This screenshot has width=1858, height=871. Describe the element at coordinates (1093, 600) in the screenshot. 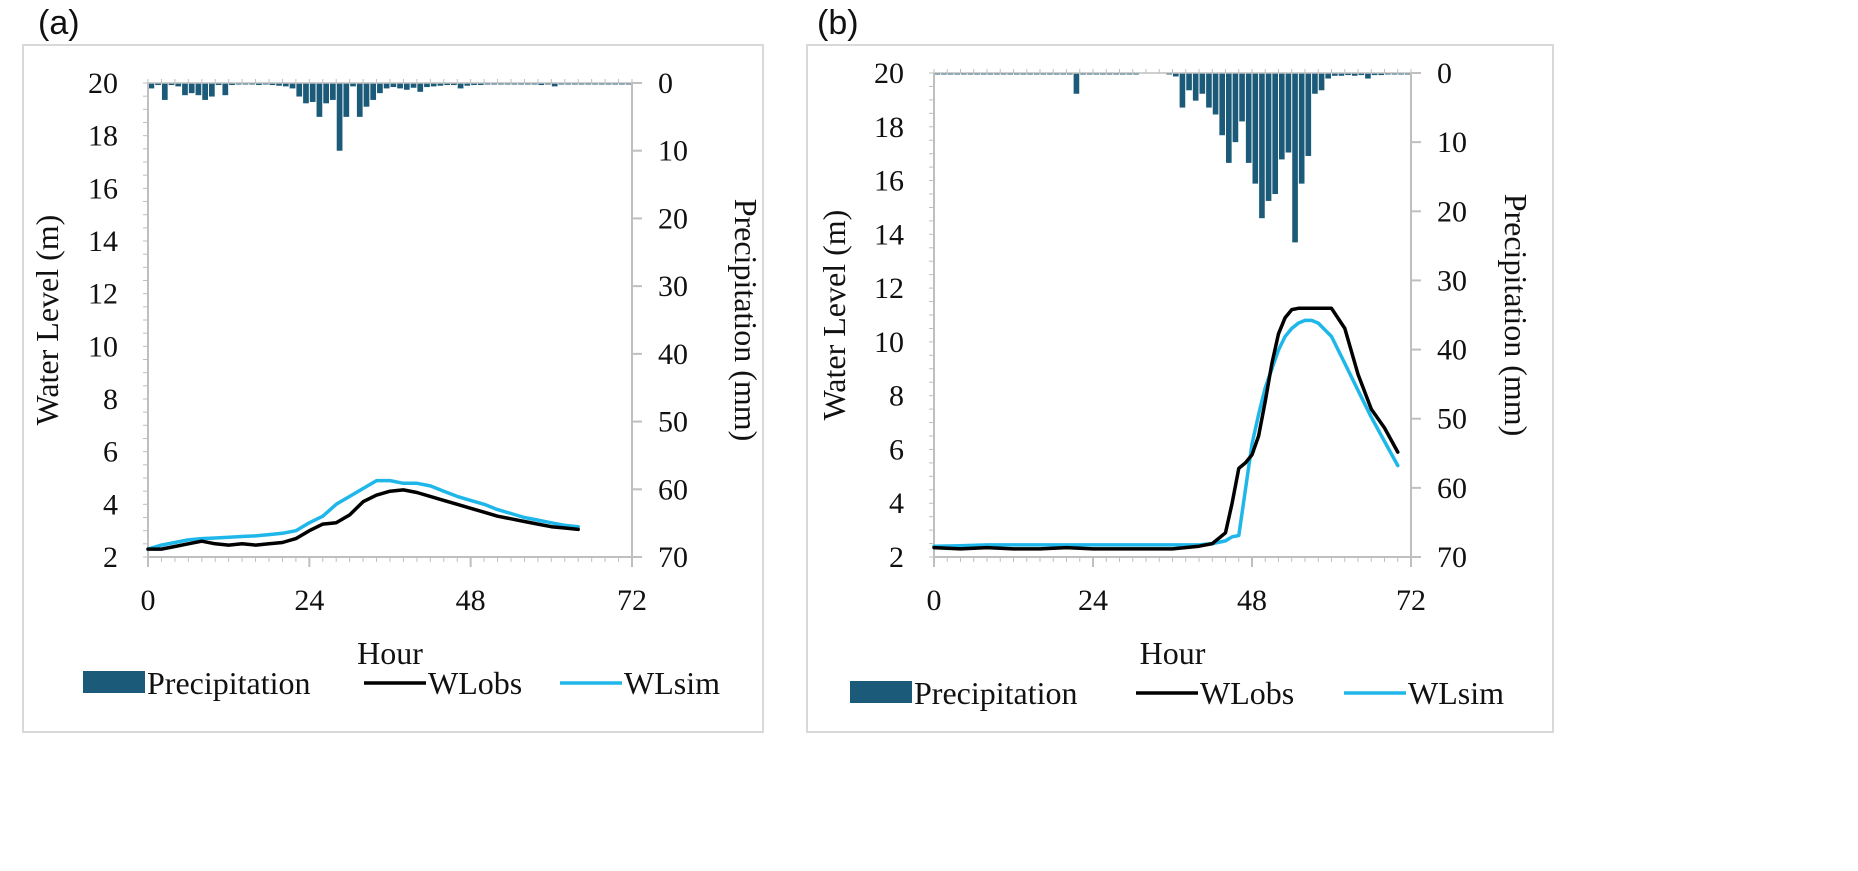

I see `x-tick-label-b: 24` at that location.